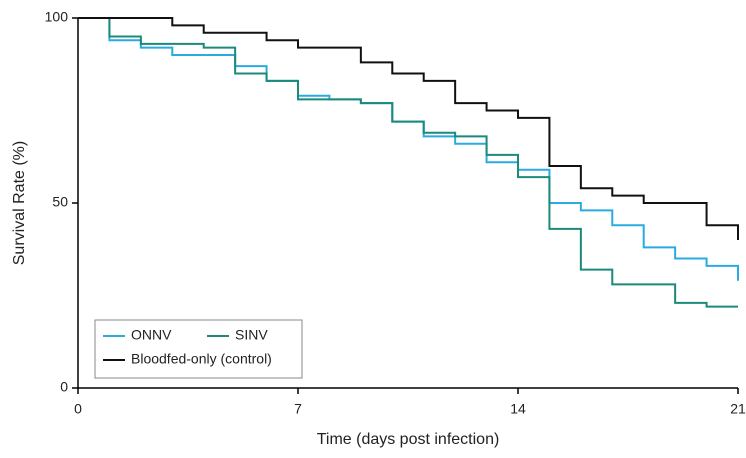 The height and width of the screenshot is (458, 746). What do you see at coordinates (298, 409) in the screenshot?
I see `x-tick-label: 7` at bounding box center [298, 409].